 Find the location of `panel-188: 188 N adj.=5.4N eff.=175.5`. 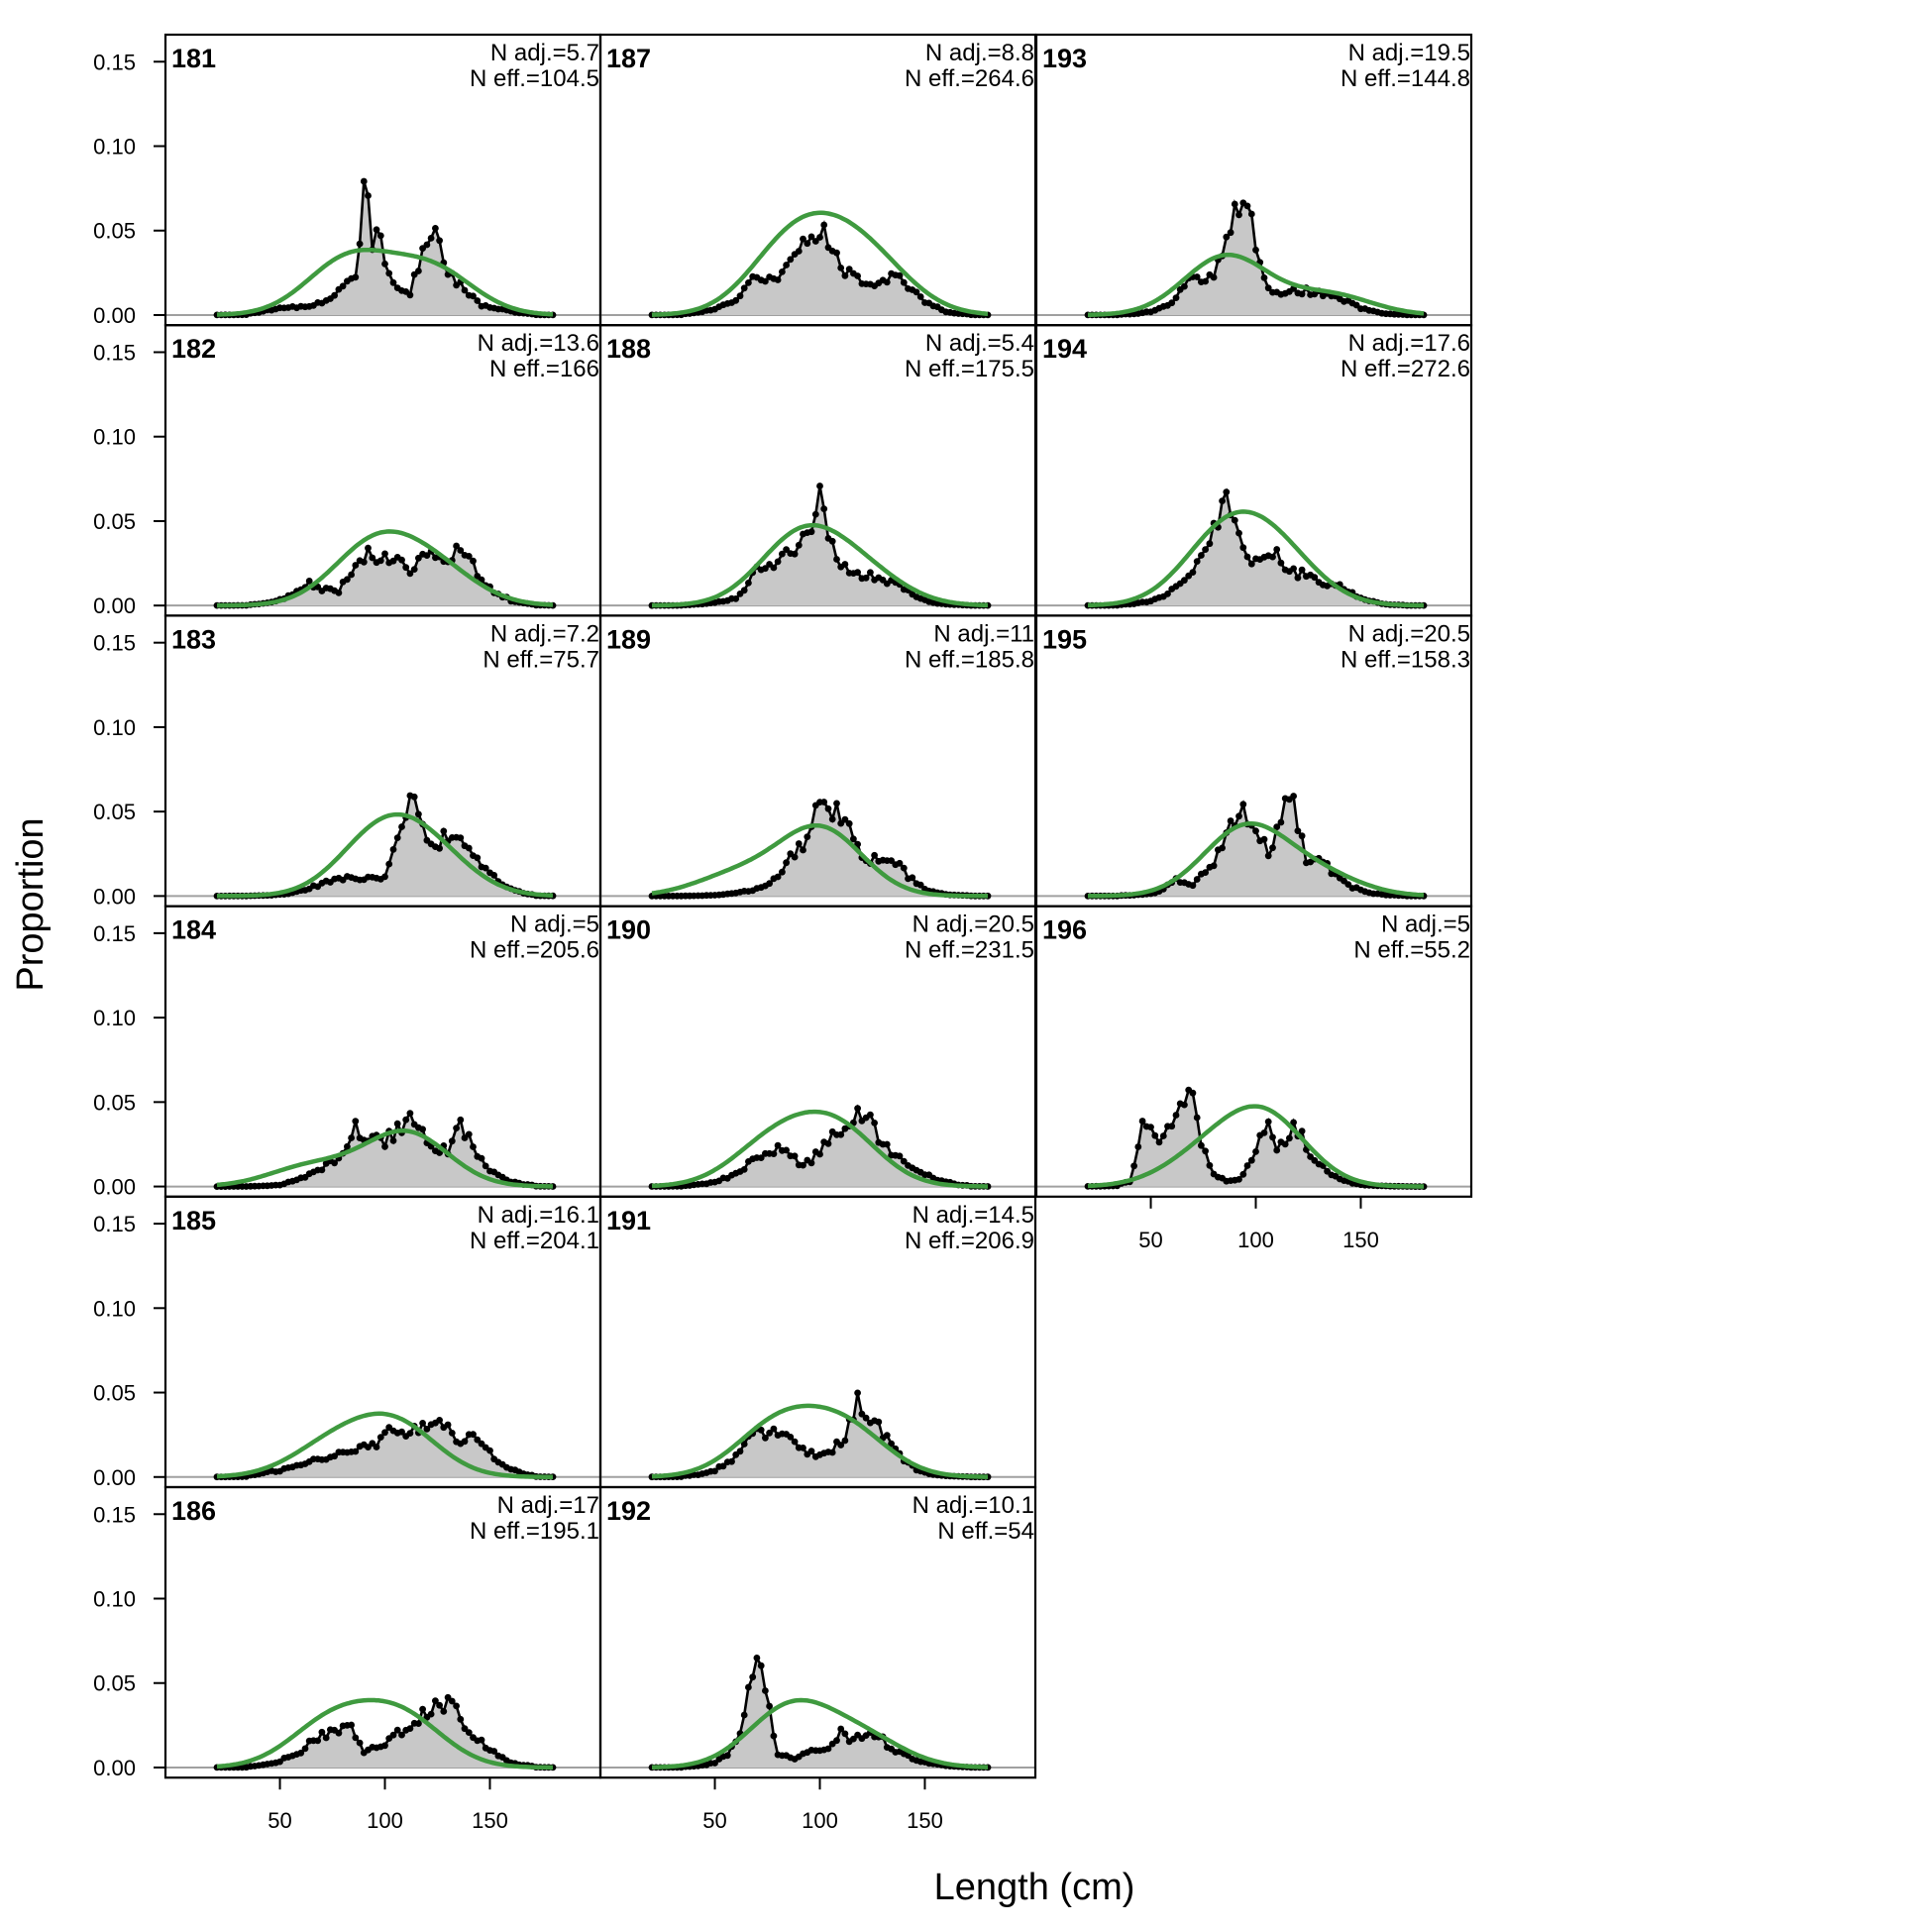

panel-188: 188 N adj.=5.4N eff.=175.5 is located at coordinates (817, 470).